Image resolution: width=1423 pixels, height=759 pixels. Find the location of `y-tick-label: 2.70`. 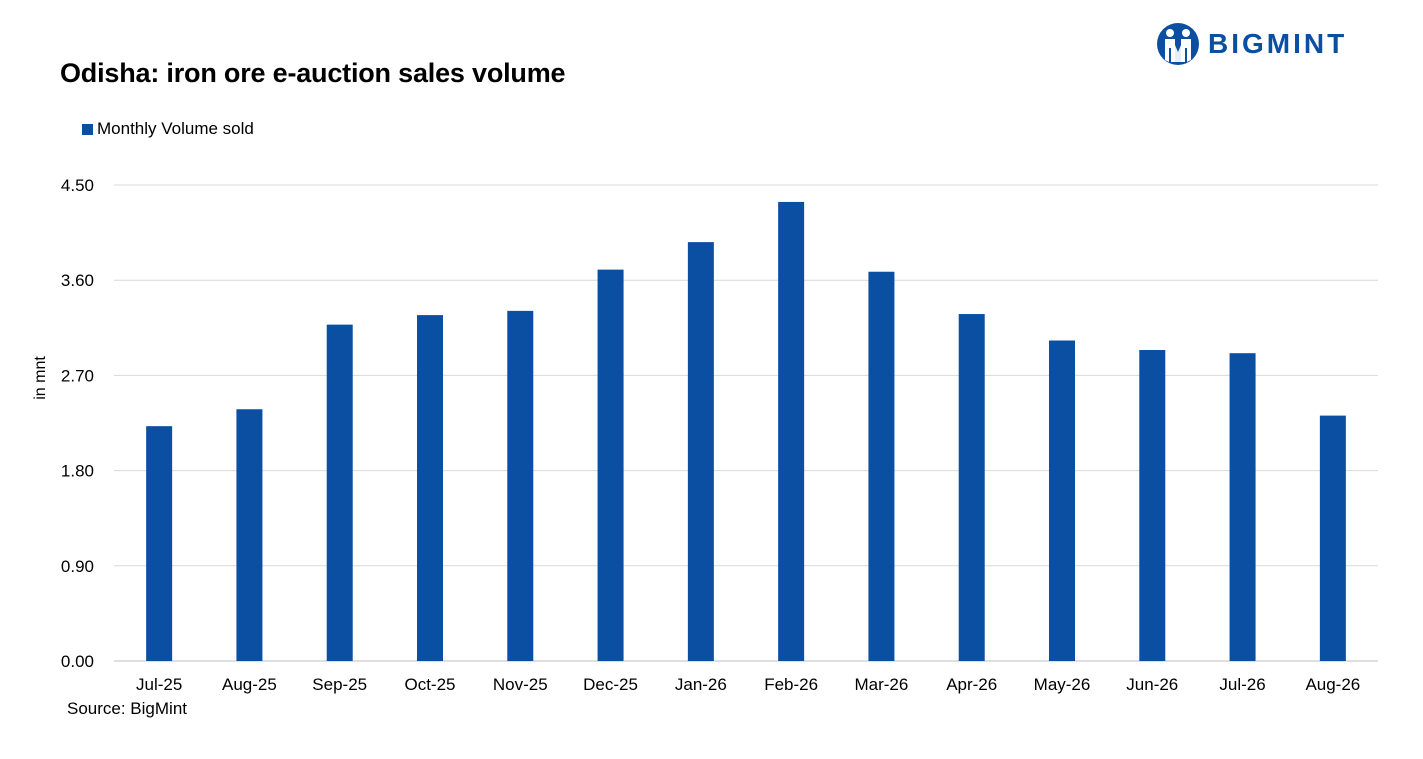

y-tick-label: 2.70 is located at coordinates (77, 375).